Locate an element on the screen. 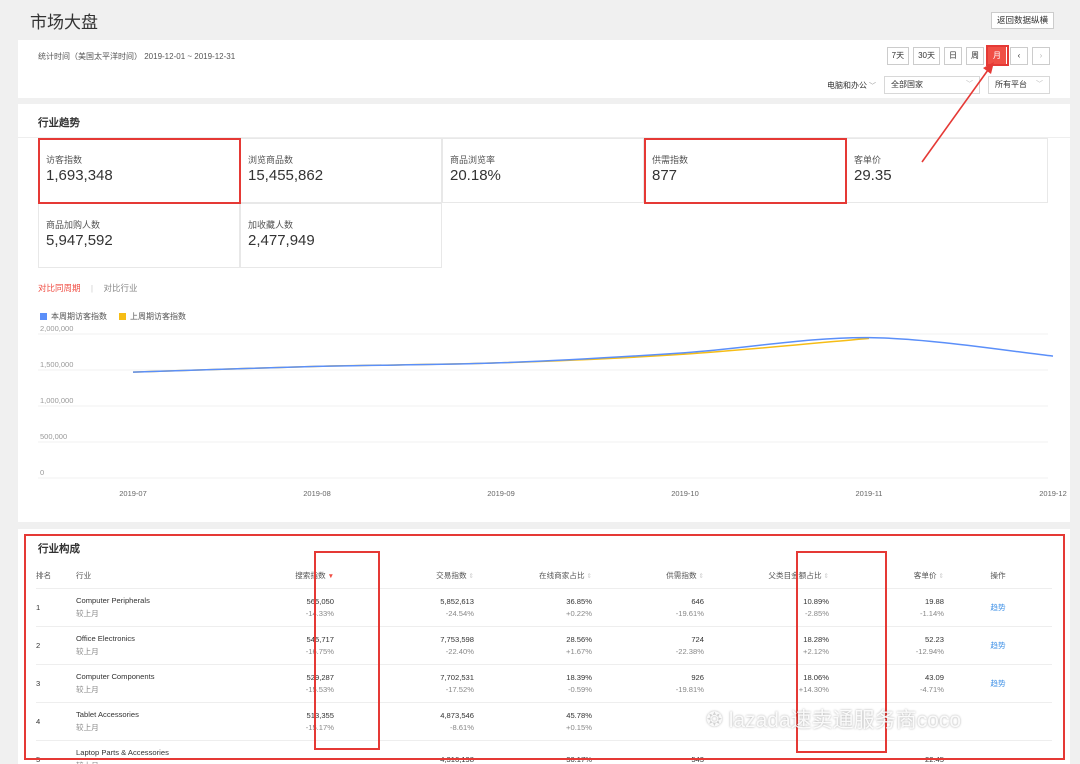 The height and width of the screenshot is (764, 1080). tab-compare-period: 对比同周期 is located at coordinates (59, 288).